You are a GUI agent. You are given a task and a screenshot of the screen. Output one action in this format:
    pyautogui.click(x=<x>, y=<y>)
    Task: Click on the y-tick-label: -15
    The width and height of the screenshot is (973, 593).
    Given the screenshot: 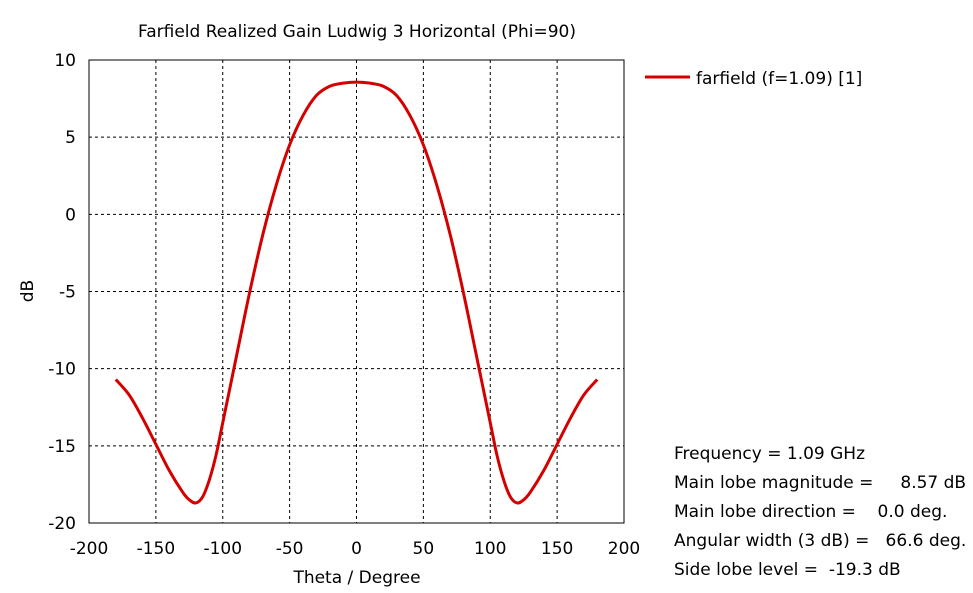 What is the action you would take?
    pyautogui.click(x=62, y=447)
    